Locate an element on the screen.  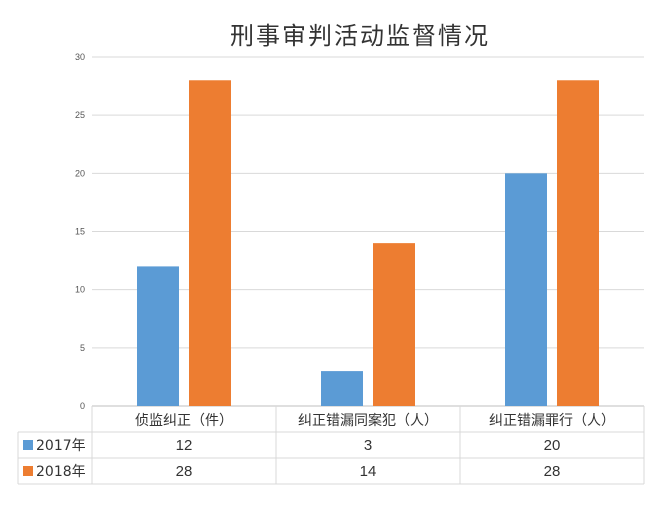
y-tick-label: 20 is located at coordinates (80, 173).